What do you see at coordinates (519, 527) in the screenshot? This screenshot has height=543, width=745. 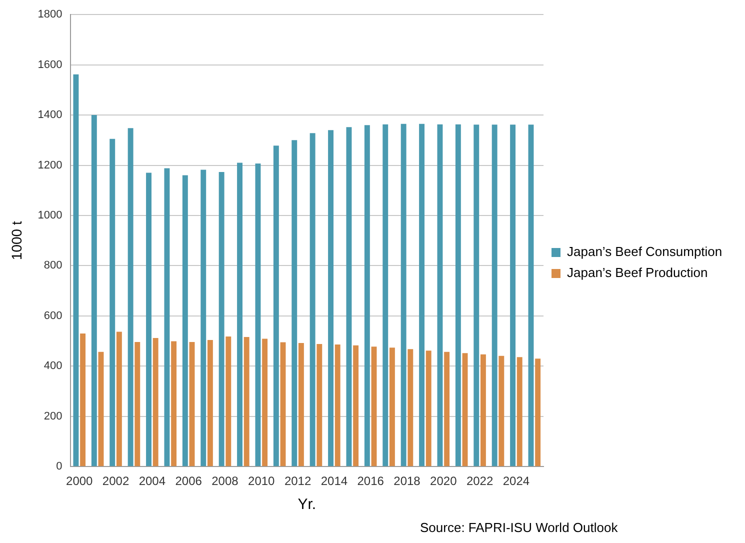 I see `source-note: Source: FAPRI-ISU World Outlook` at bounding box center [519, 527].